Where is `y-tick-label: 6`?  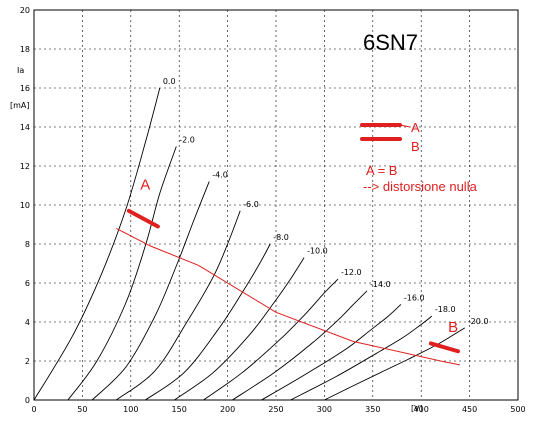
y-tick-label: 6 is located at coordinates (27, 283).